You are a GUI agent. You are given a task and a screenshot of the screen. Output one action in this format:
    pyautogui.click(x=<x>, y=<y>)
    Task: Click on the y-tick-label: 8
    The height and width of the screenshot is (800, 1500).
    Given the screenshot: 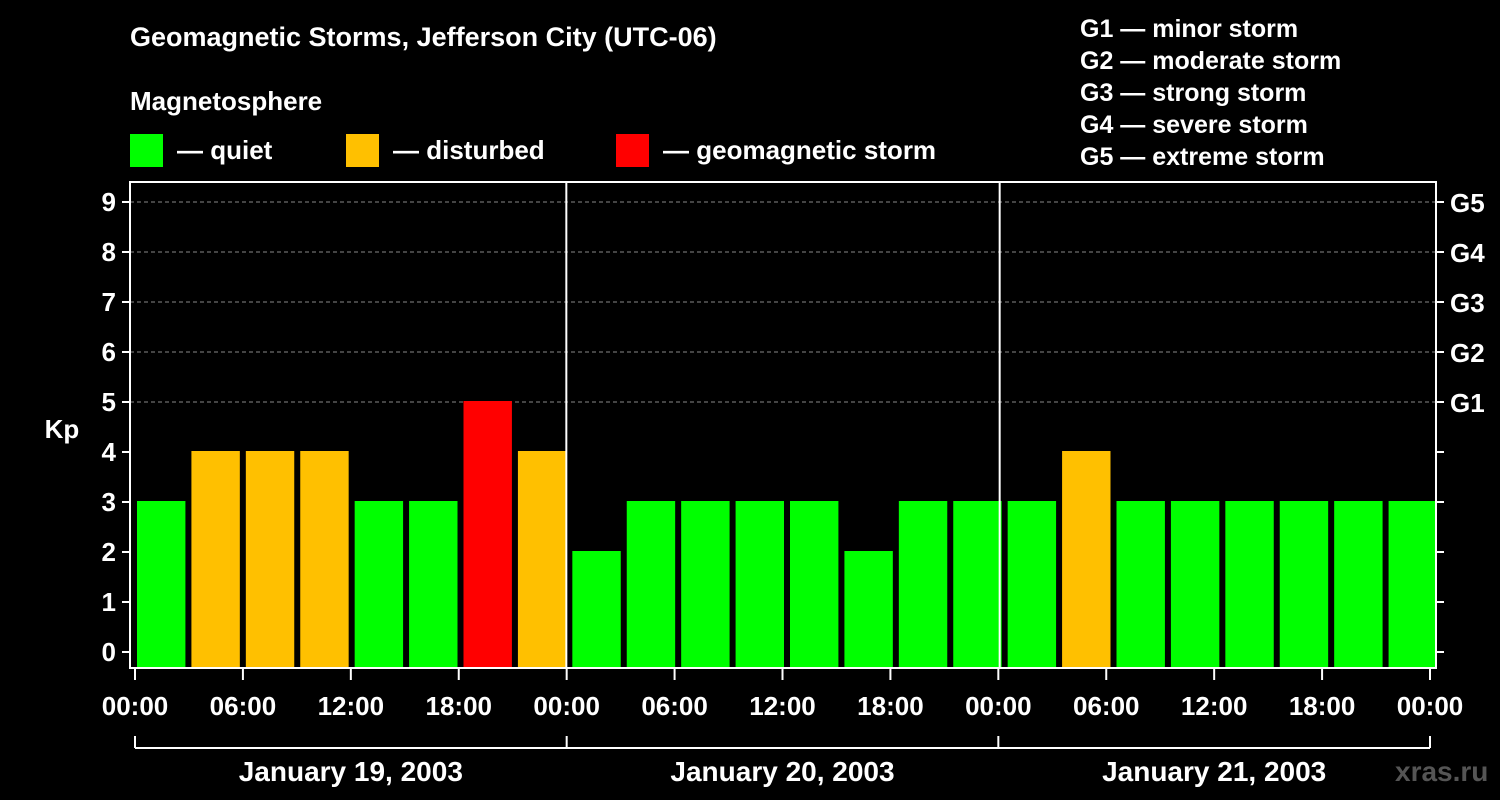 What is the action you would take?
    pyautogui.click(x=109, y=252)
    